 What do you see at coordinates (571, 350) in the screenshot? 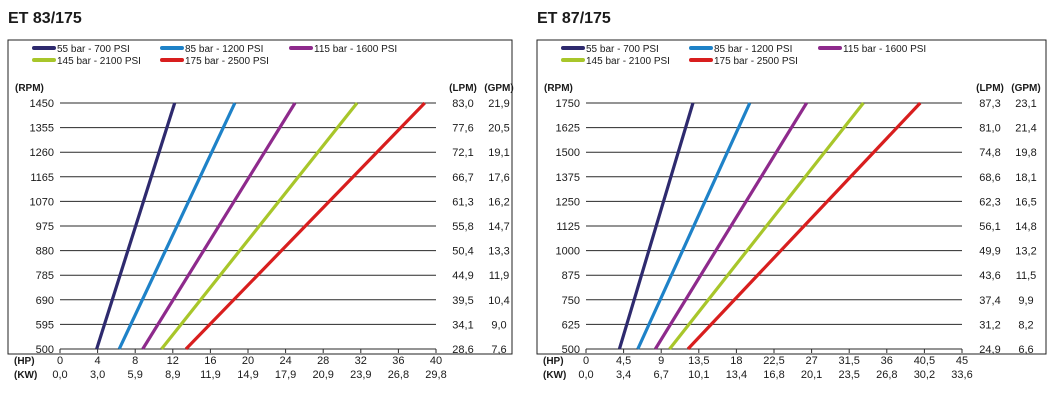
I see `rpm-tick-label: 500` at bounding box center [571, 350].